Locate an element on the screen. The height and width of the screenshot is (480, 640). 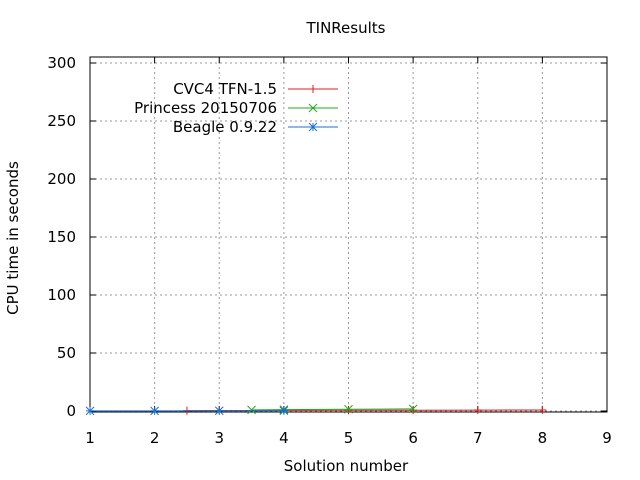
y-tick-label: 100 is located at coordinates (61, 295).